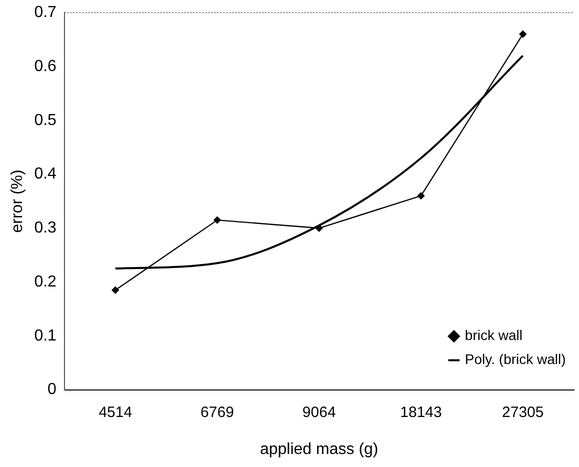 The height and width of the screenshot is (467, 579). What do you see at coordinates (217, 412) in the screenshot?
I see `x-tick-label: 6769` at bounding box center [217, 412].